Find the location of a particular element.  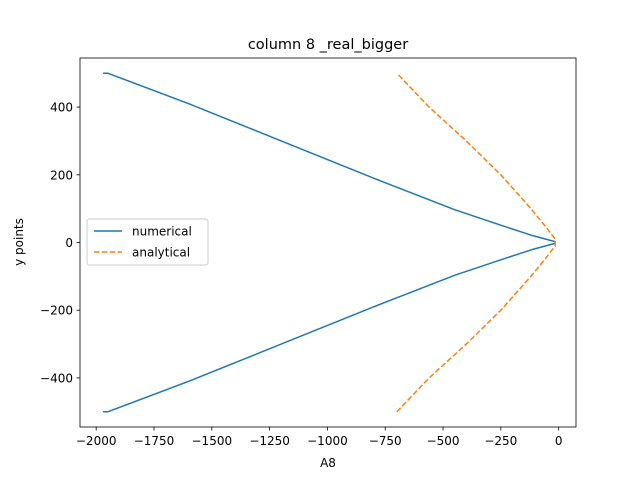

legend: numerical analytical is located at coordinates (147, 242).